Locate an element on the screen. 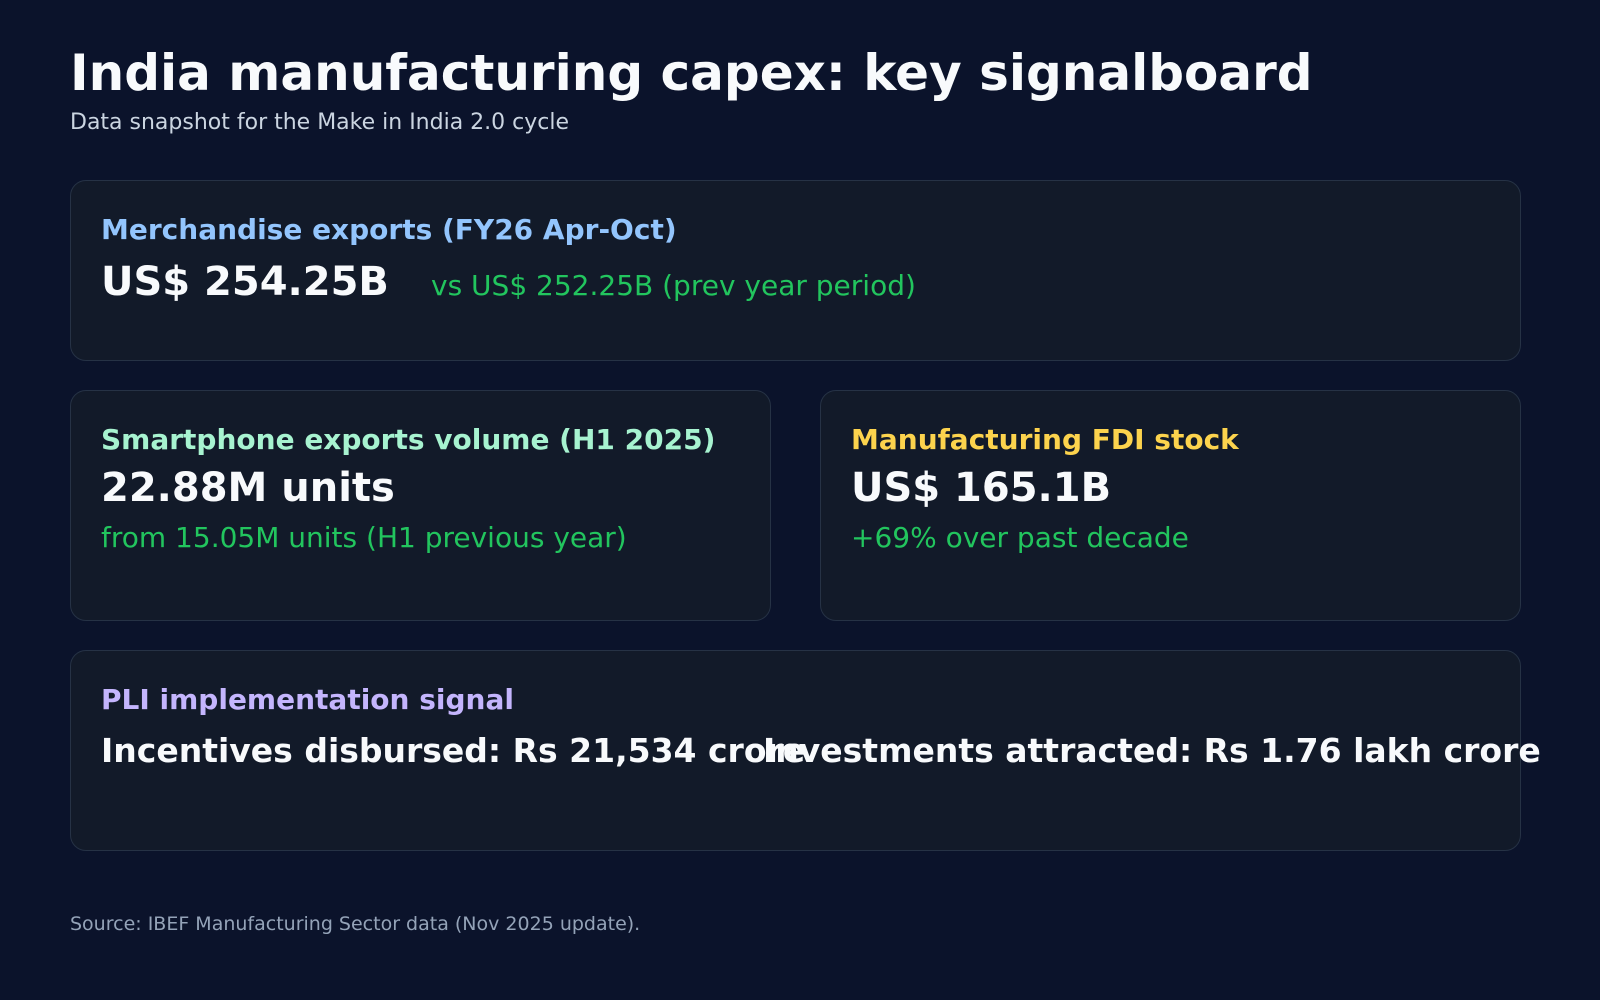  card-label: Merchandise exports (FY26 Apr-Oct) is located at coordinates (389, 229).